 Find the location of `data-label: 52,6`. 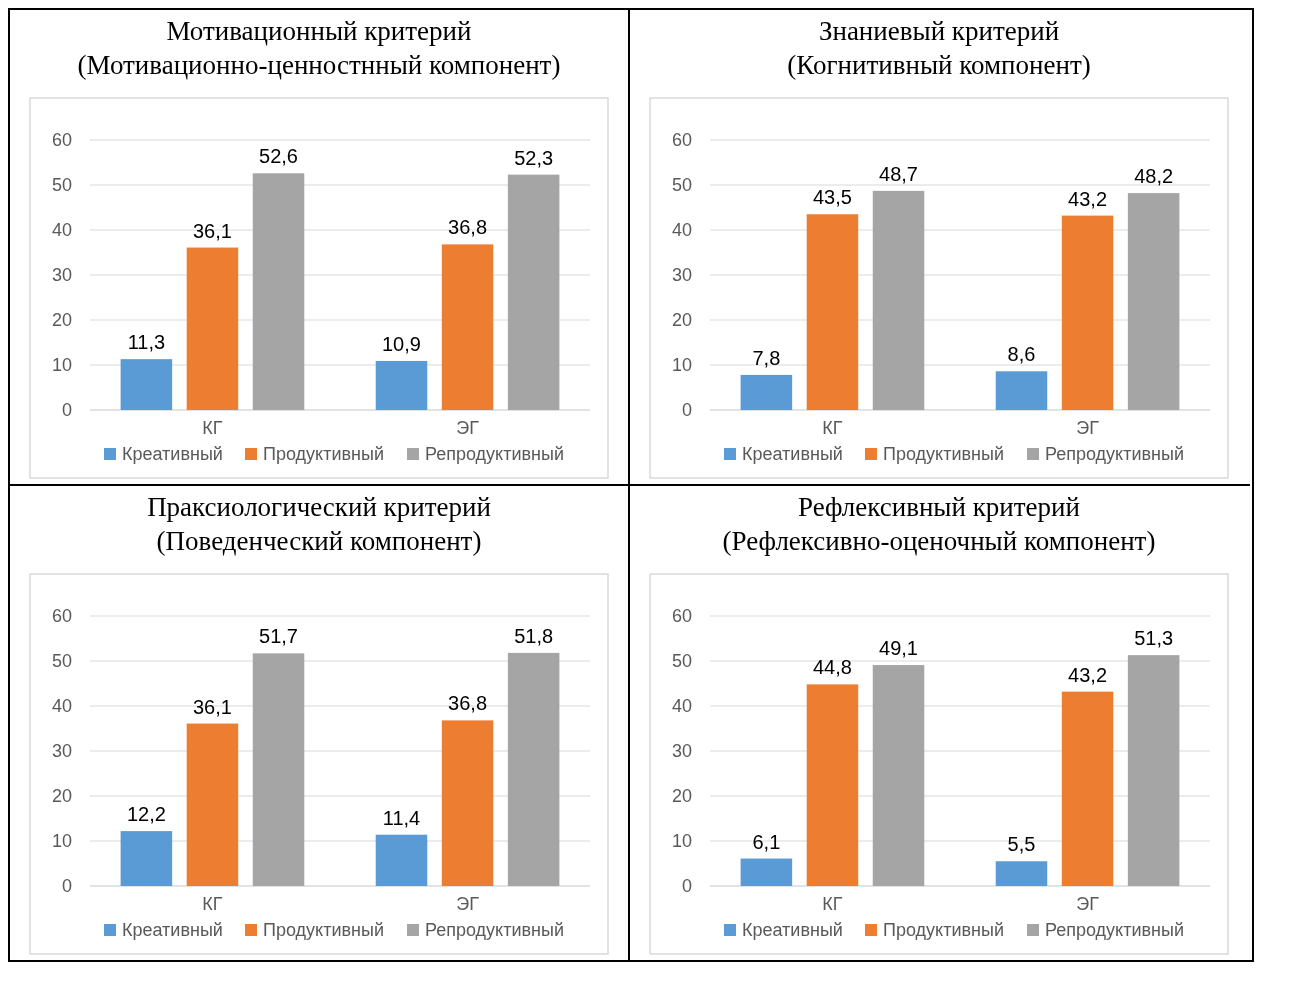

data-label: 52,6 is located at coordinates (278, 156).